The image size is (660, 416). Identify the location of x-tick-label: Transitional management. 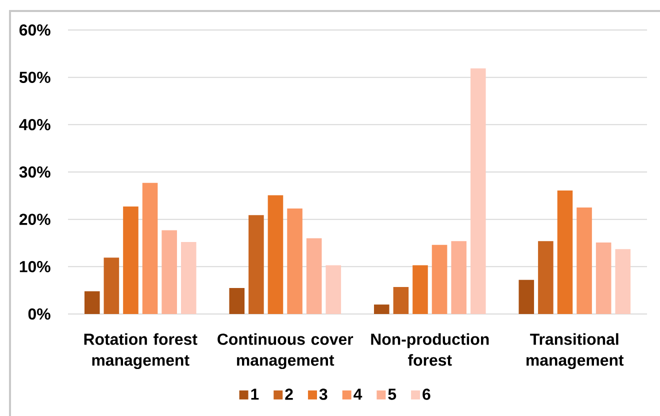
(575, 351).